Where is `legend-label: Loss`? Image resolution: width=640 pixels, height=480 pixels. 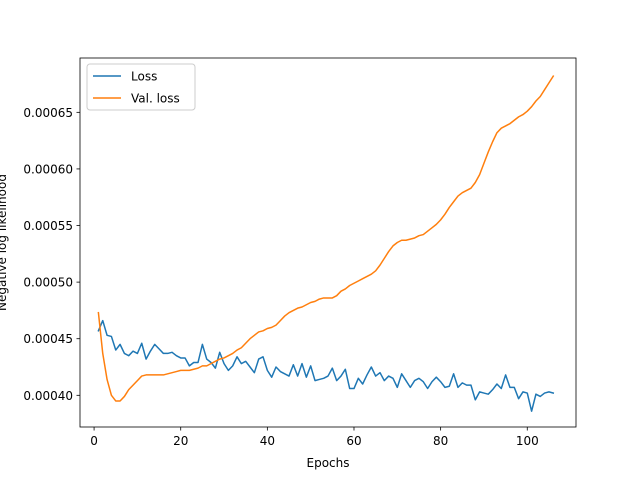 legend-label: Loss is located at coordinates (144, 77).